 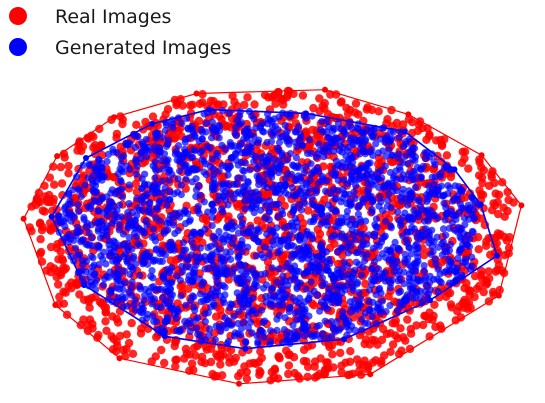 I want to click on legend-label-generated: Generated Images, so click(x=143, y=48).